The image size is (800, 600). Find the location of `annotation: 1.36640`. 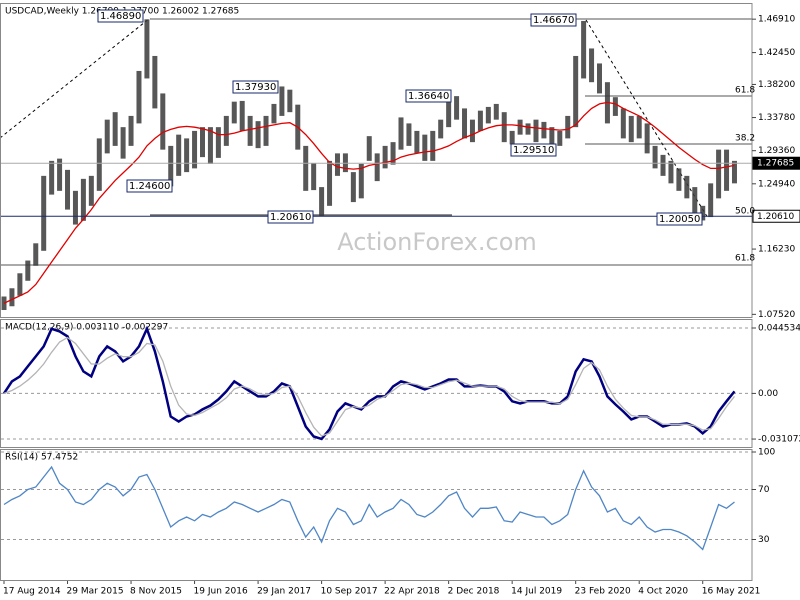

annotation: 1.36640 is located at coordinates (428, 96).